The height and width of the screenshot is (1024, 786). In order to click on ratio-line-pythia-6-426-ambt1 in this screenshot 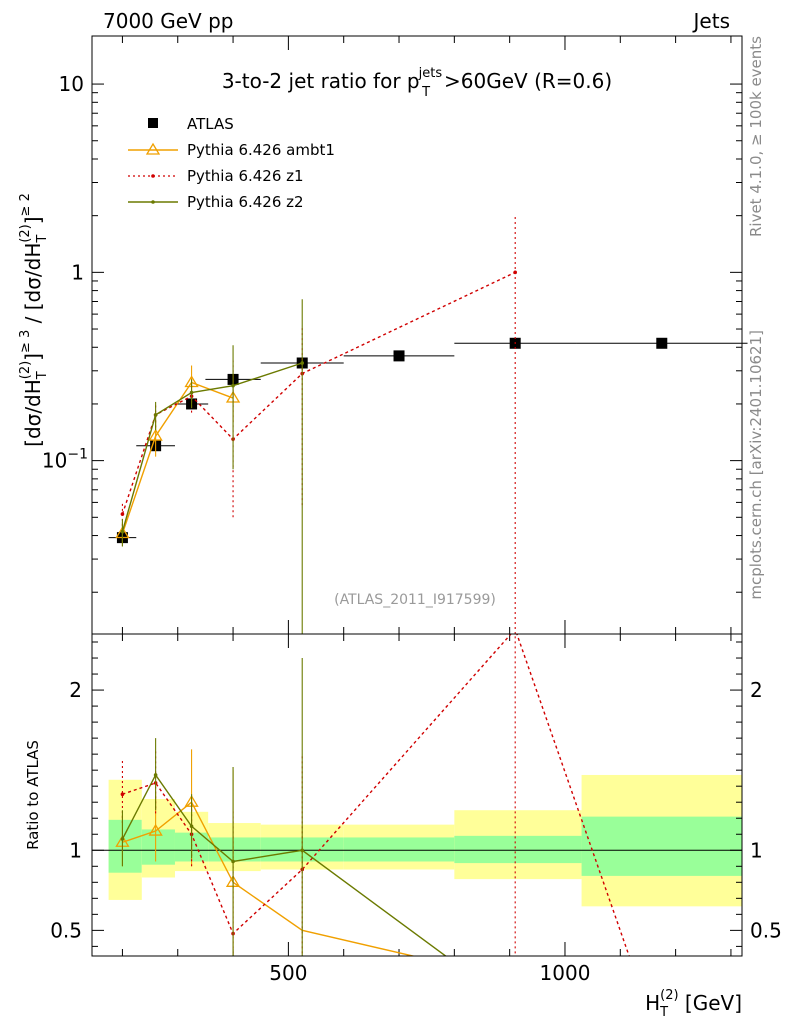, I will do `click(269, 878)`.